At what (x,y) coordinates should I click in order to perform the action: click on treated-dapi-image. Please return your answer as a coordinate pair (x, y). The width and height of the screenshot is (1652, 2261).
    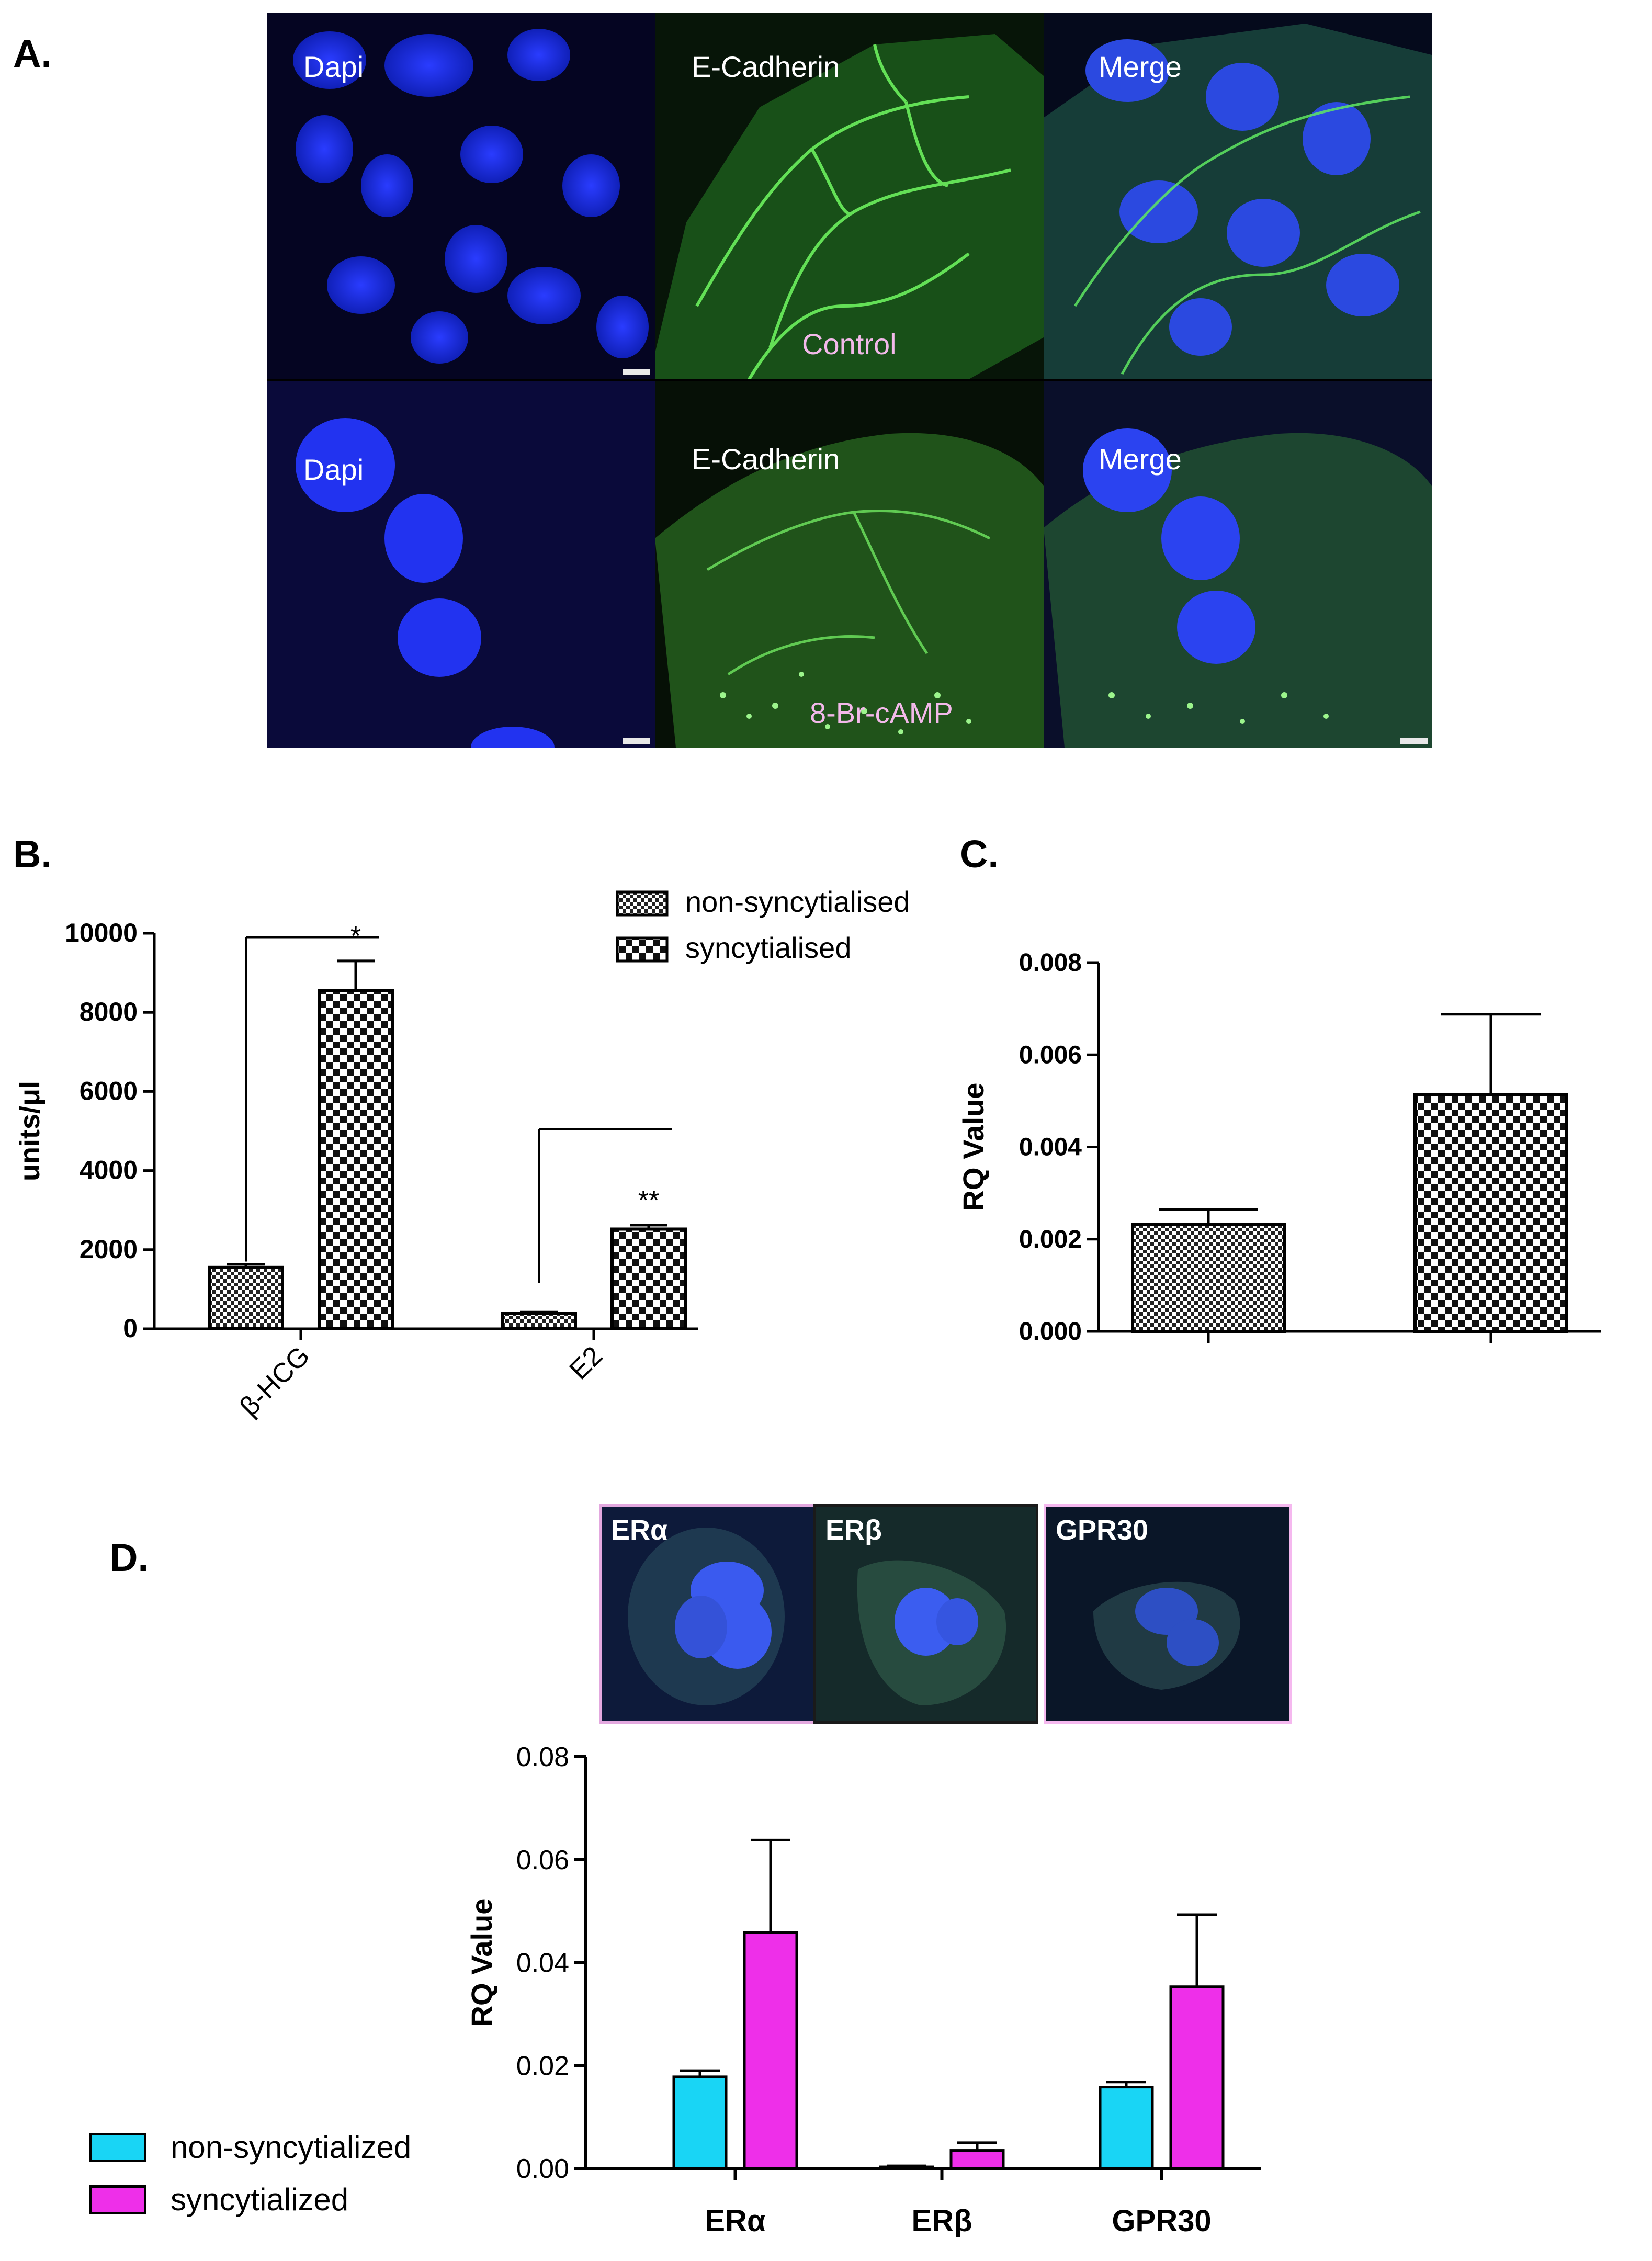
    Looking at the image, I should click on (461, 565).